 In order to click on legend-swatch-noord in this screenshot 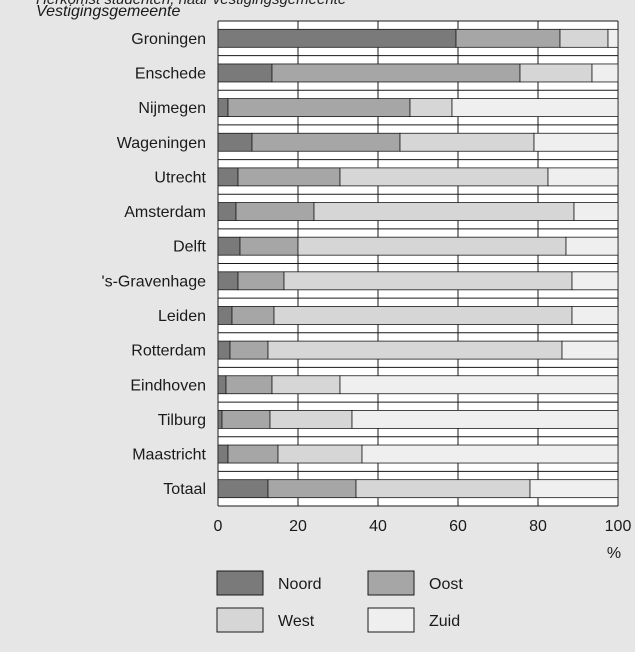, I will do `click(240, 583)`.